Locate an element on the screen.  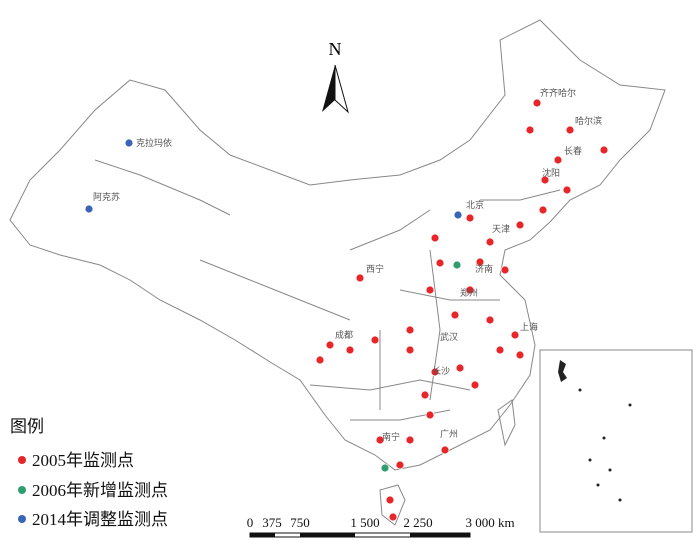
scale-label: 375 is located at coordinates (272, 522).